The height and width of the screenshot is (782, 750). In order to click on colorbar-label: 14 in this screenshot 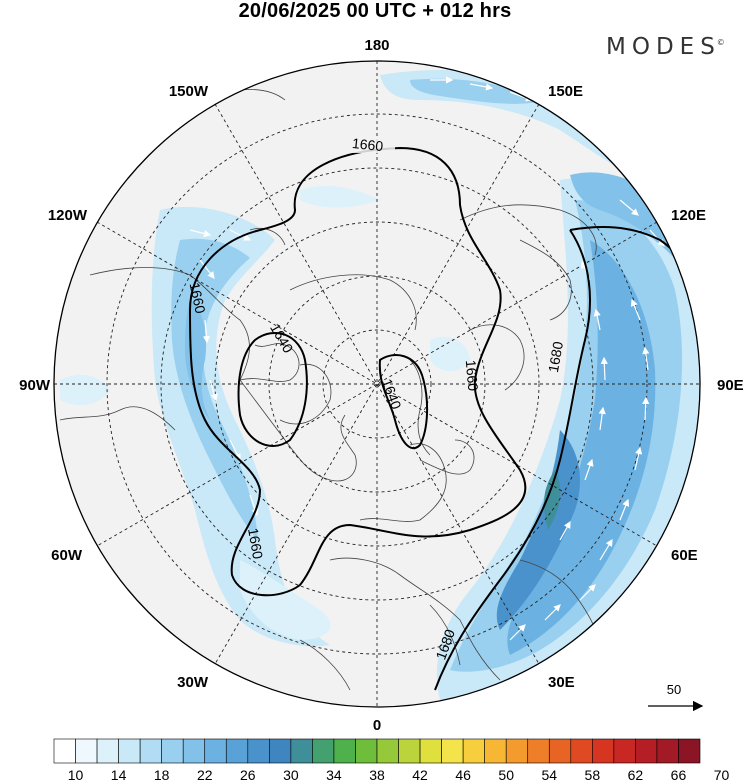, I will do `click(119, 774)`.